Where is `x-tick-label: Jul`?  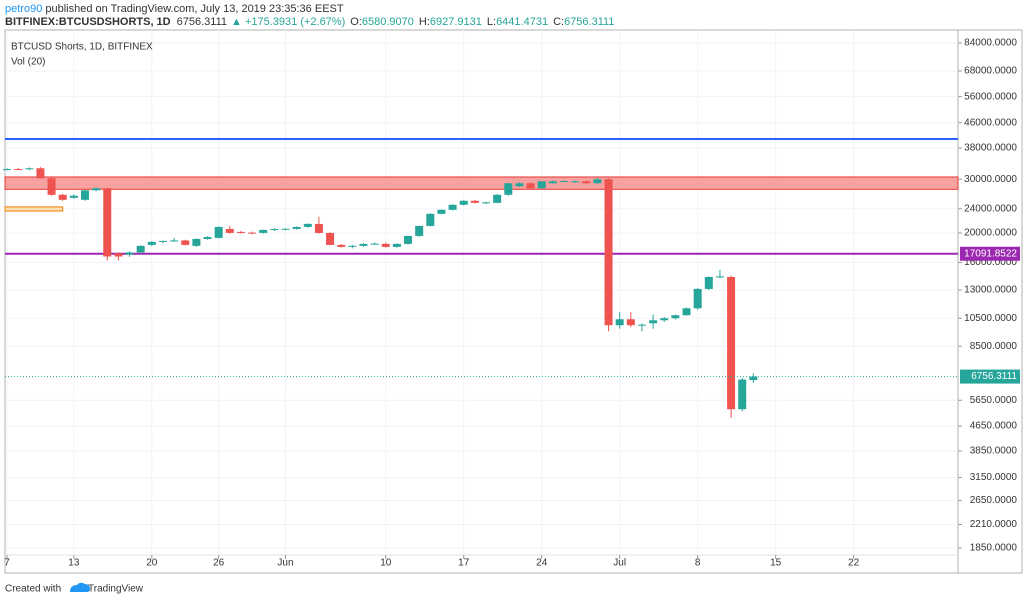
x-tick-label: Jul is located at coordinates (619, 563).